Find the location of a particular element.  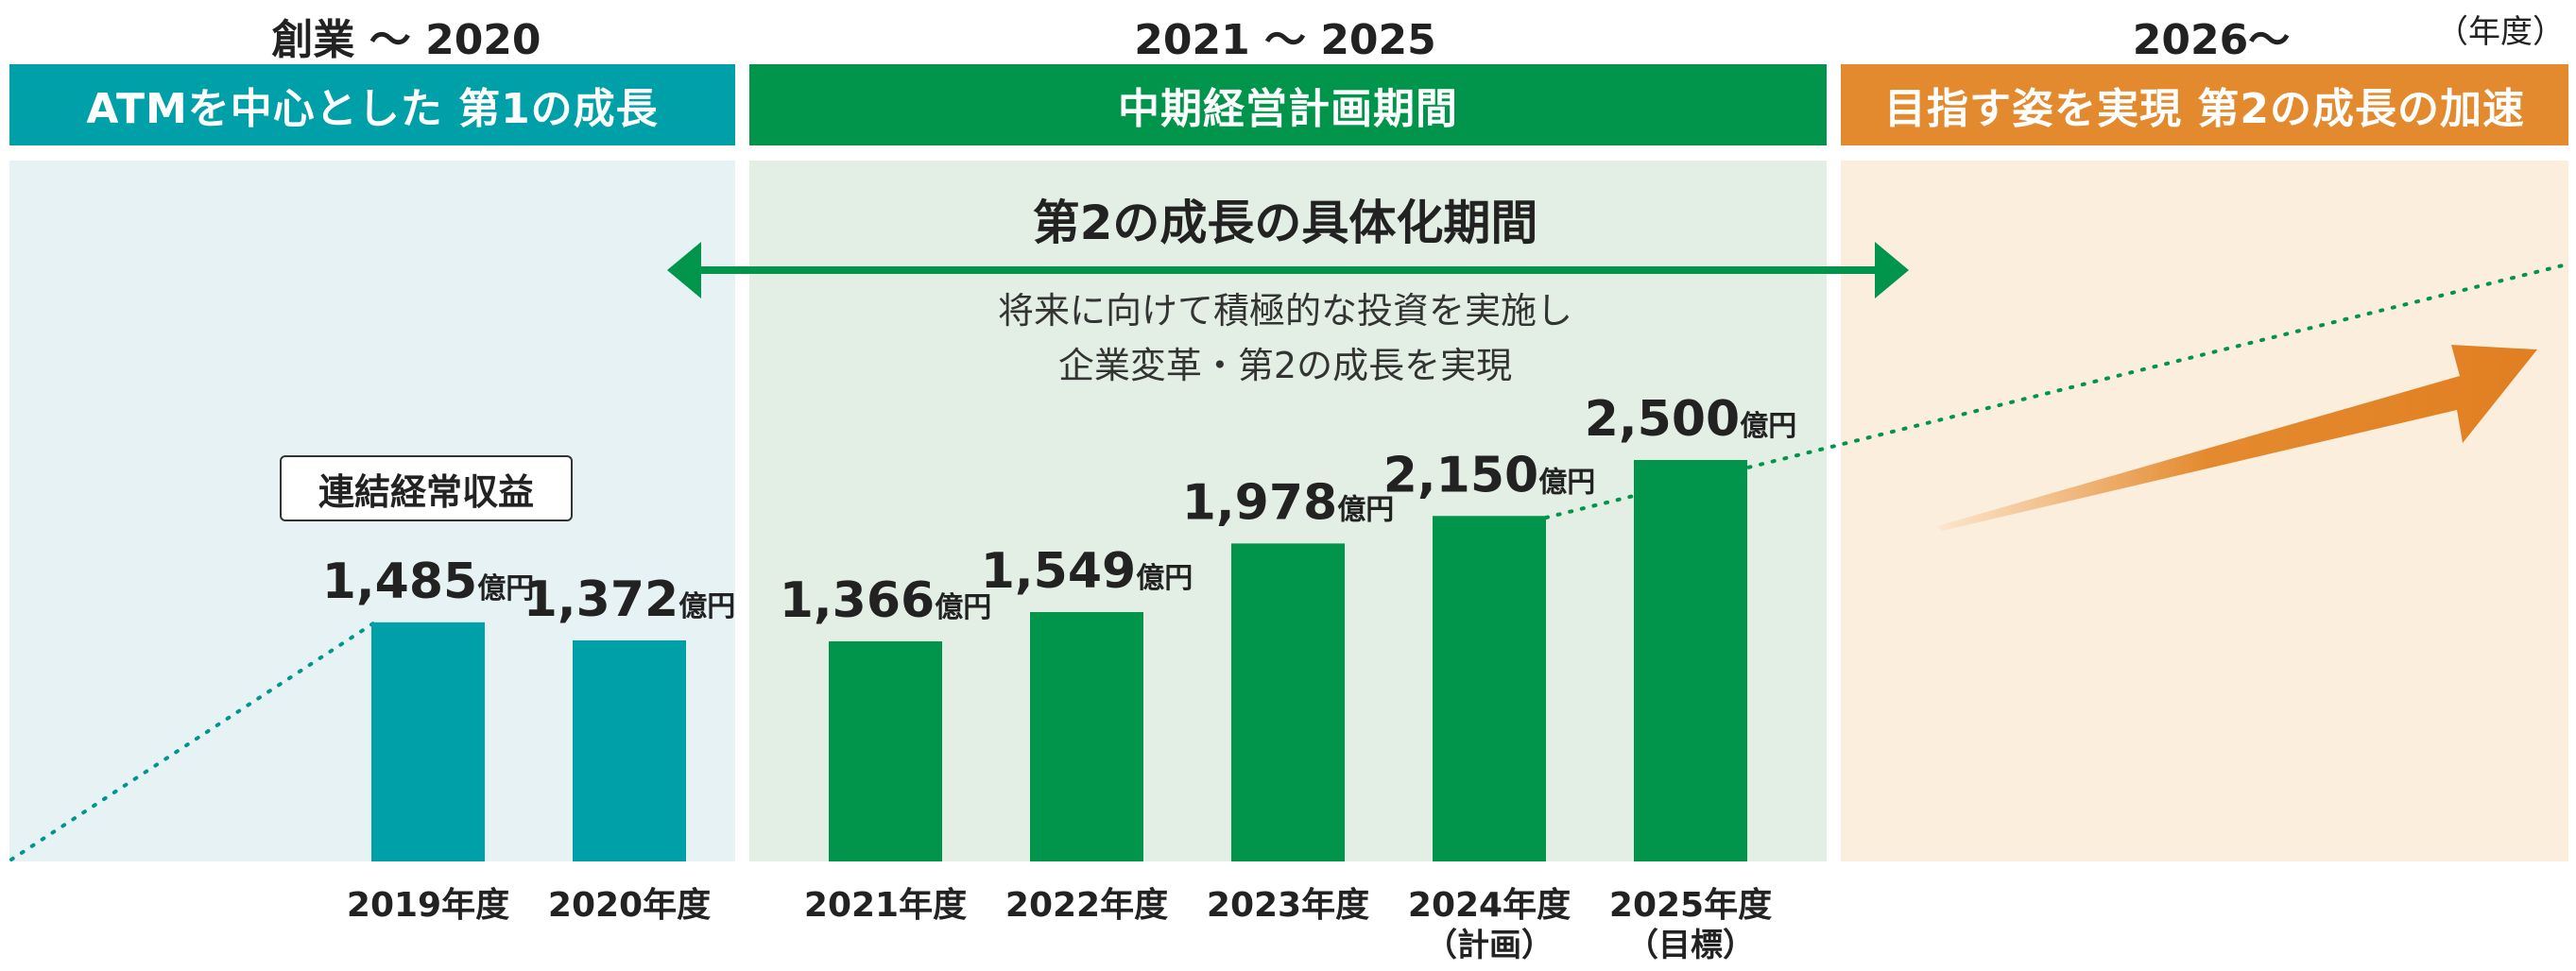

banner-first-growth: ATMを中心とした 第1の成長 is located at coordinates (372, 104).